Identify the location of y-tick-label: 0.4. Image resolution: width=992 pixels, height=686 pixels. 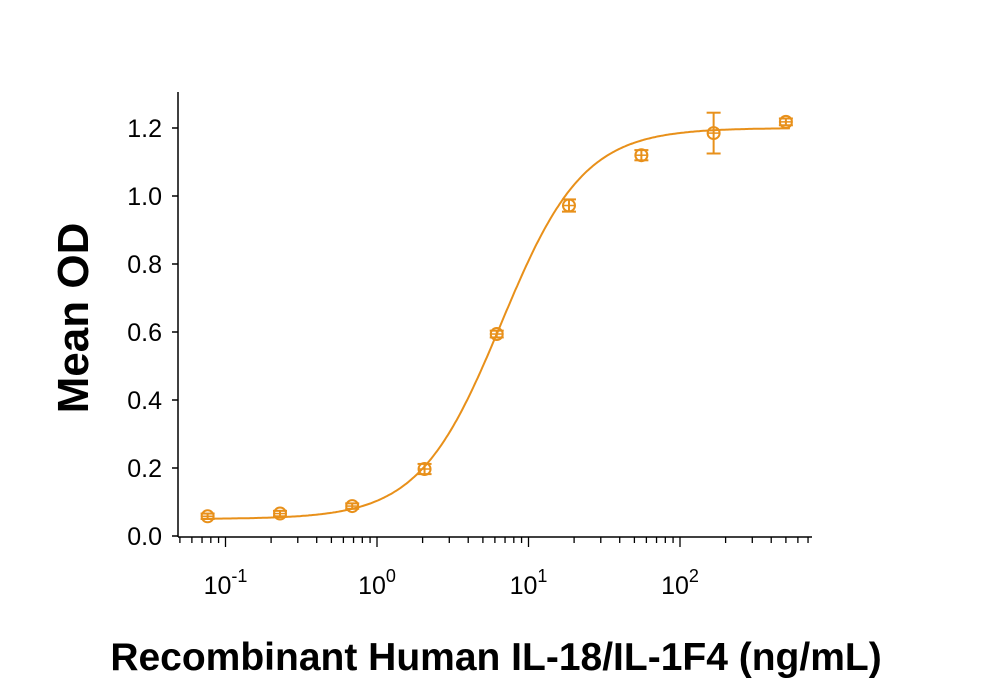
(144, 401).